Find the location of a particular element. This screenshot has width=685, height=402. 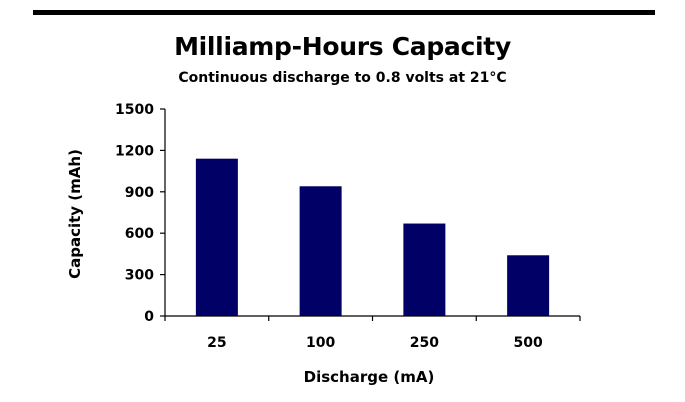

top-rule is located at coordinates (344, 12).